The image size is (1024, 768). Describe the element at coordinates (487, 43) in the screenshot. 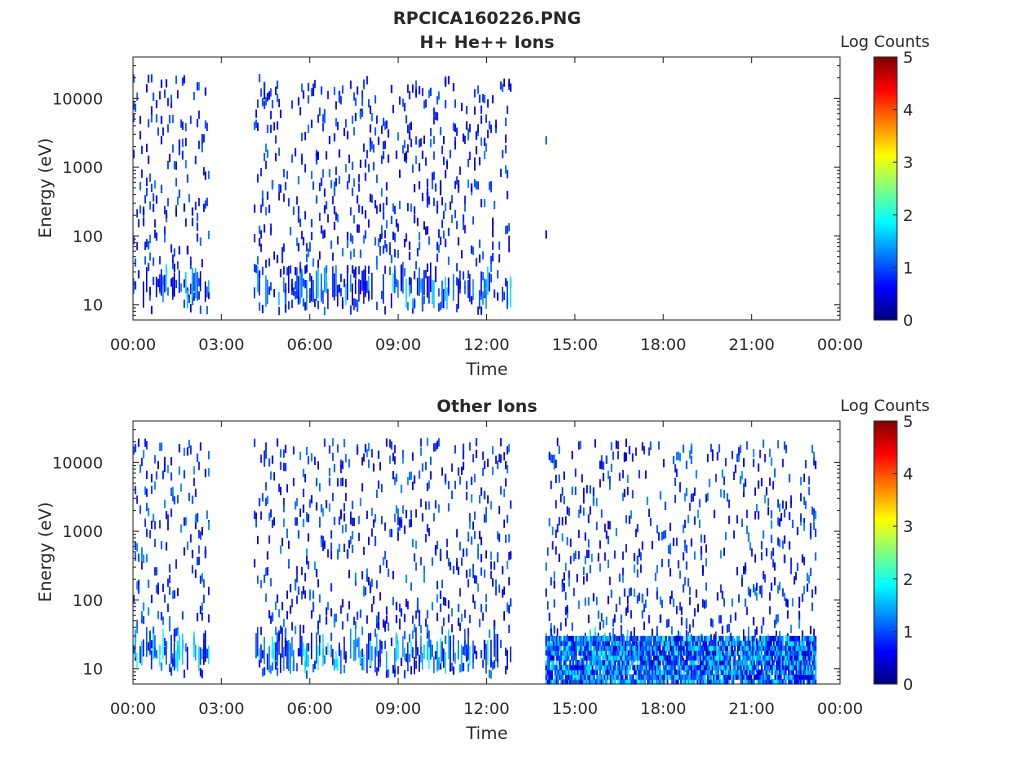

I see `panel-title: H+ He++ Ions` at that location.